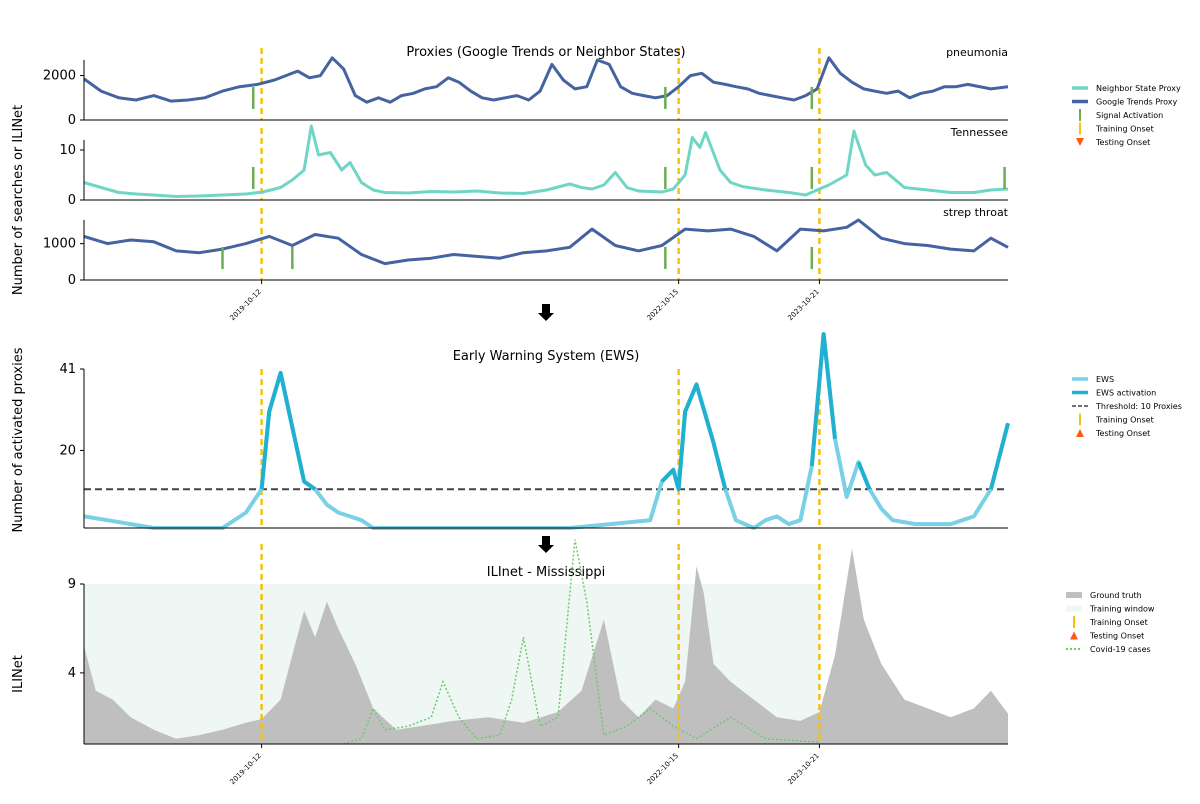  What do you see at coordinates (72, 584) in the screenshot?
I see `y-tick-label: 9` at bounding box center [72, 584].